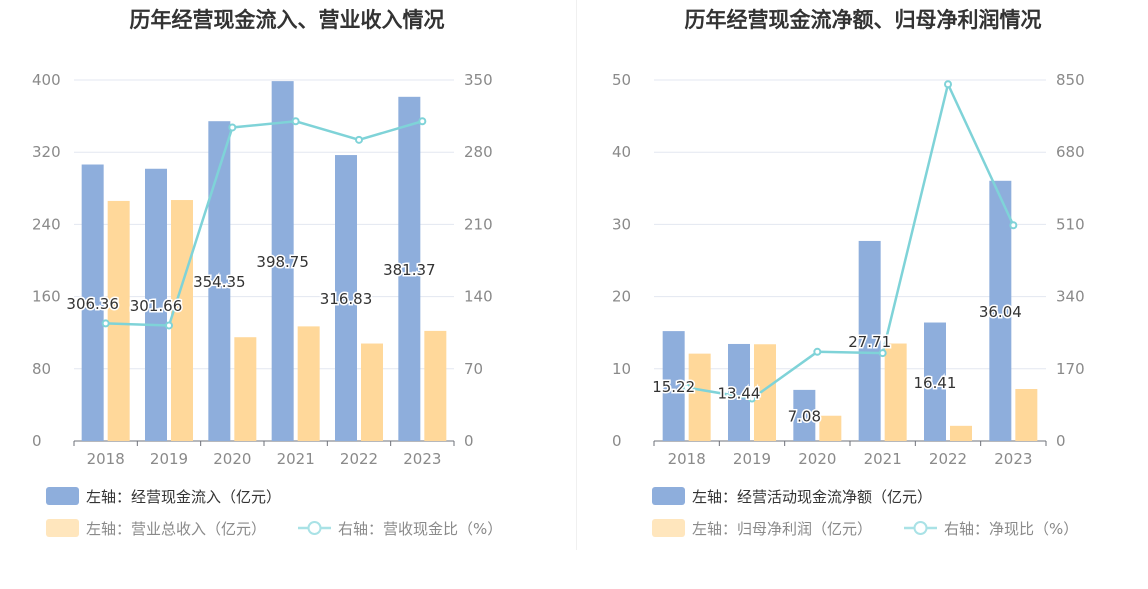  What do you see at coordinates (176, 529) in the screenshot?
I see `legend-label: 左轴：营业总收入（亿元）` at bounding box center [176, 529].